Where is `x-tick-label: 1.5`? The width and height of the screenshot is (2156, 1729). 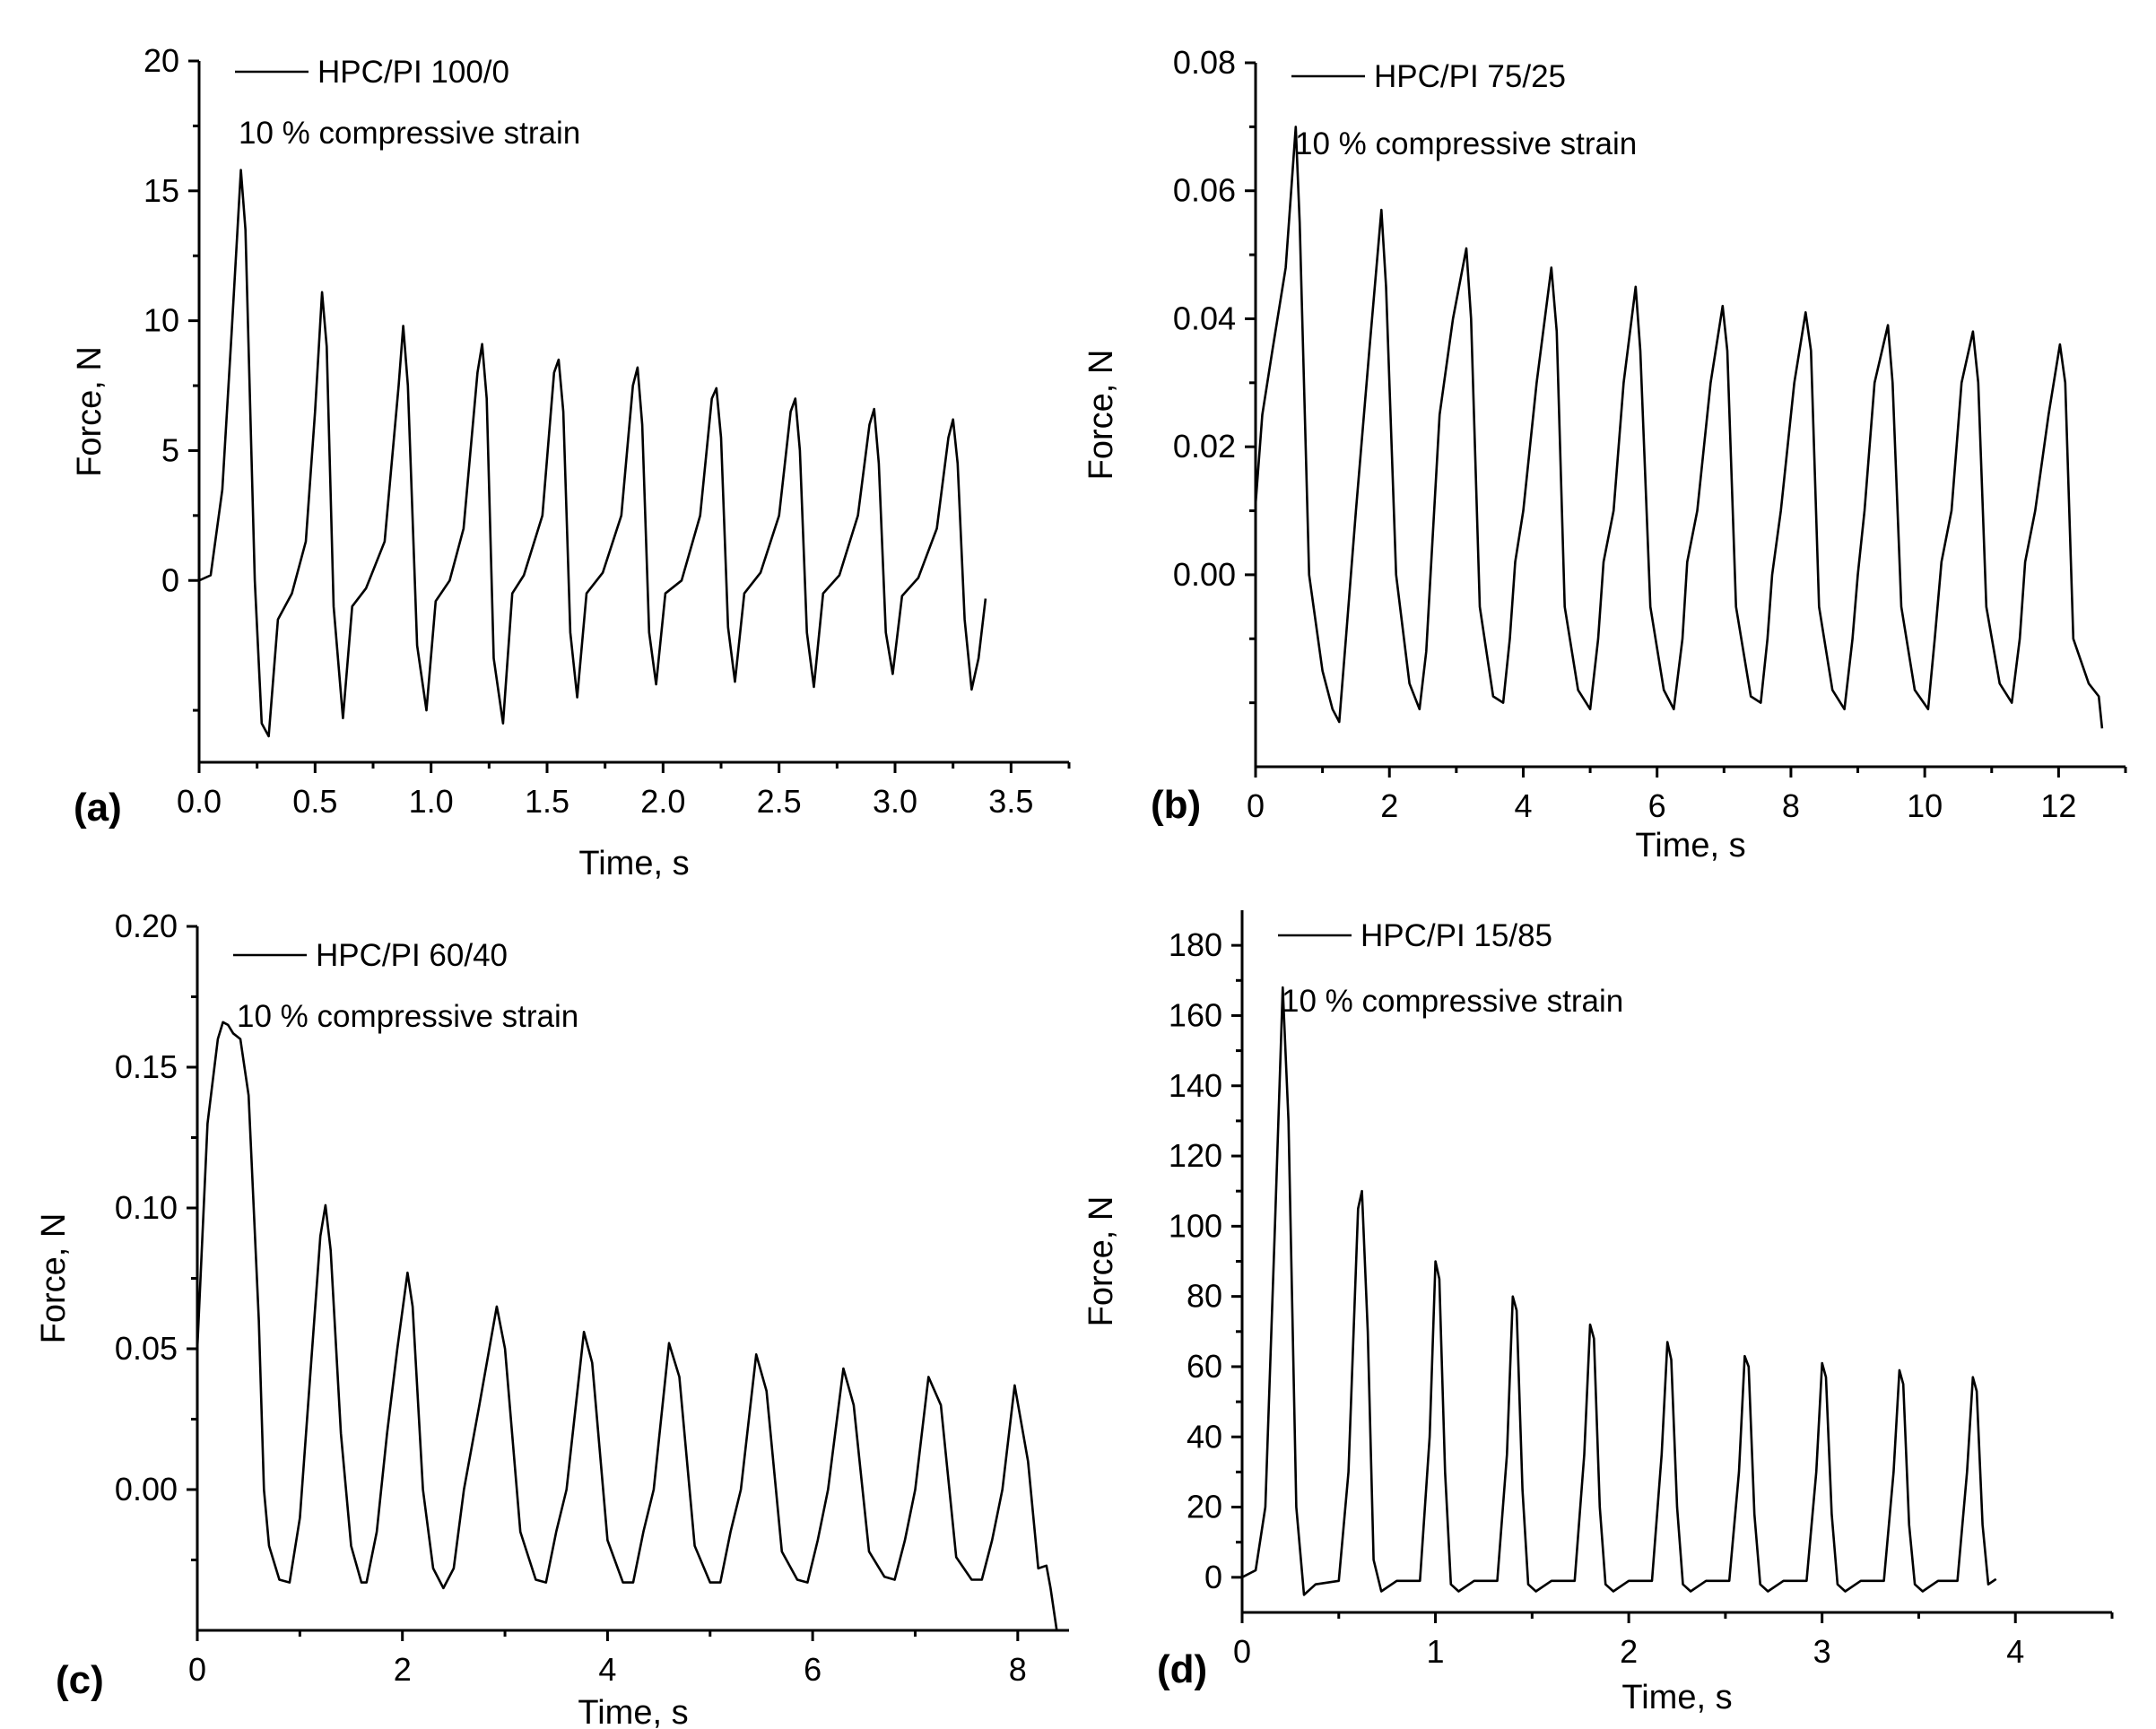
x-tick-label: 1.5 is located at coordinates (547, 801).